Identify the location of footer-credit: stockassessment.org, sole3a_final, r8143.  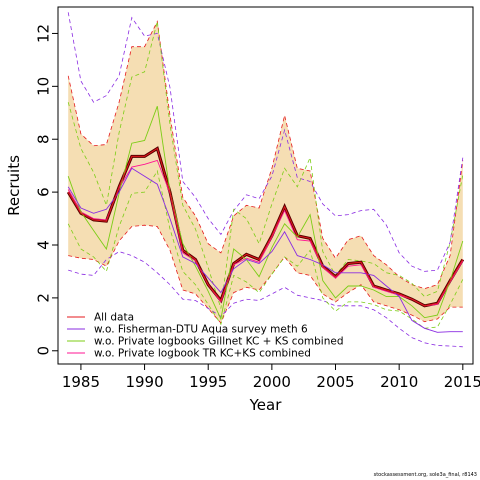
(425, 475).